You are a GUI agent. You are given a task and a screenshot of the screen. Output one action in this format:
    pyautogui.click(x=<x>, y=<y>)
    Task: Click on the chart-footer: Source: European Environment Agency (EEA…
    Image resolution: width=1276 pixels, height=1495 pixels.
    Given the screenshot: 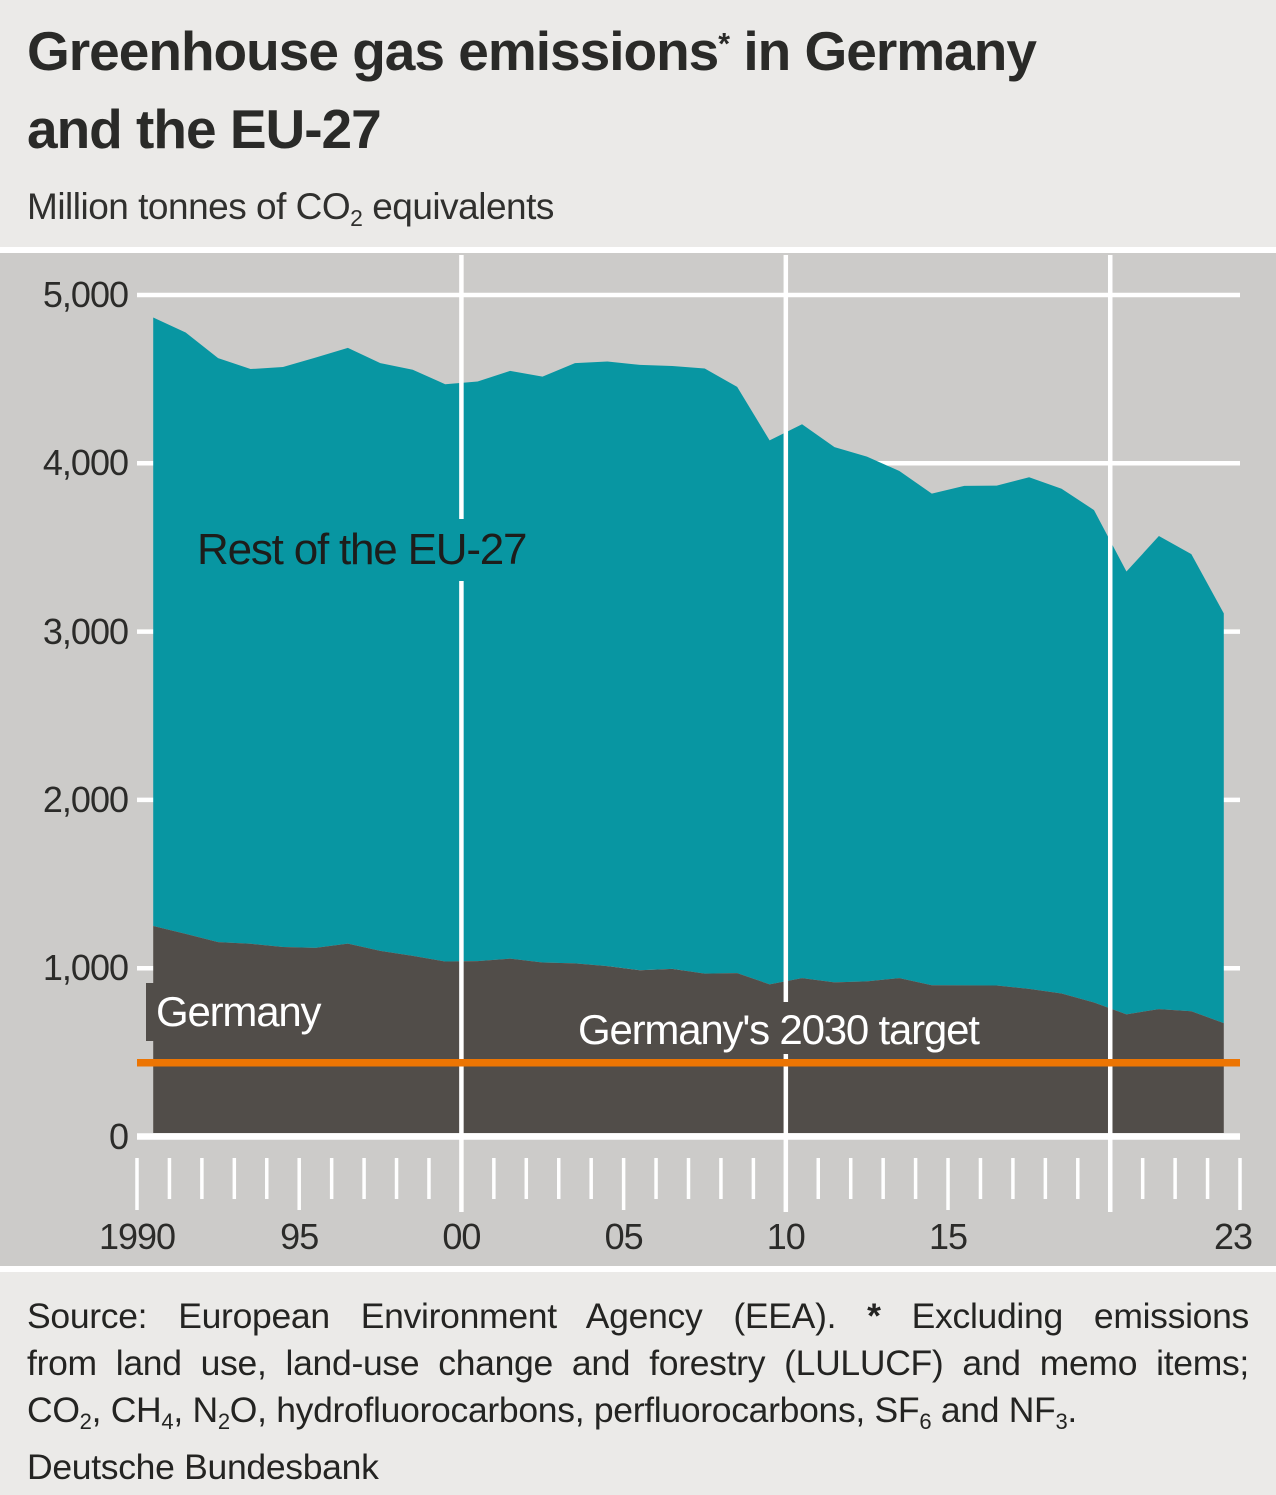 What is the action you would take?
    pyautogui.click(x=638, y=1383)
    